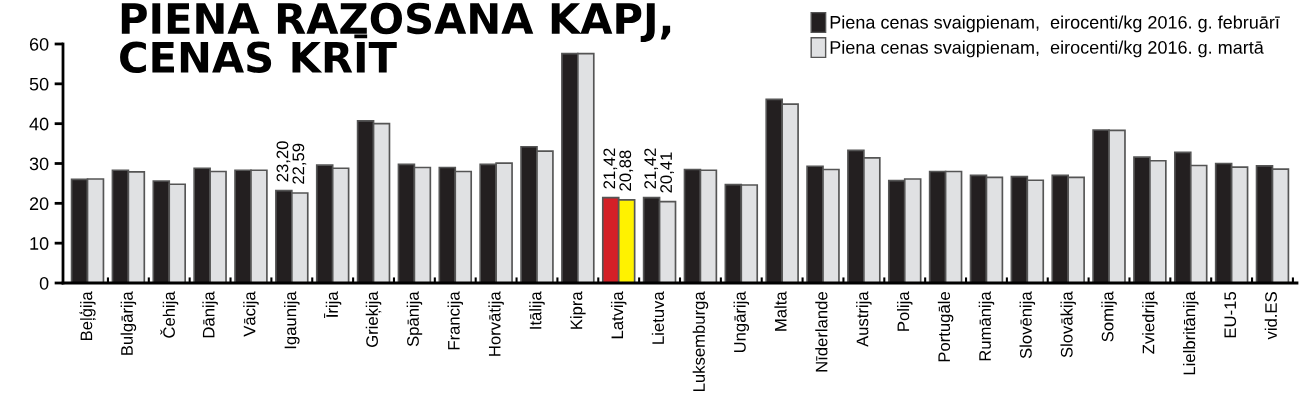  I want to click on data-label: 23,20, so click(283, 161).